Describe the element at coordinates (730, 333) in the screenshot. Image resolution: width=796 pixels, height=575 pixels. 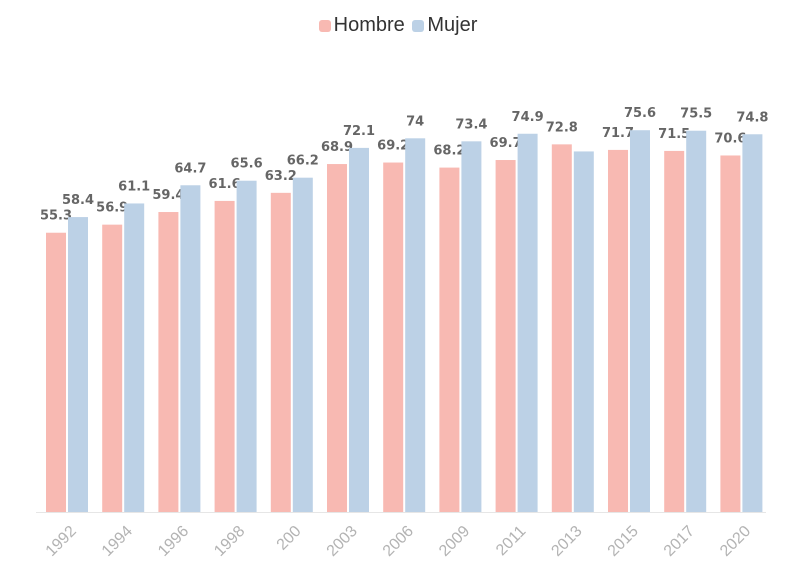
I see `bar-hombre-2020` at that location.